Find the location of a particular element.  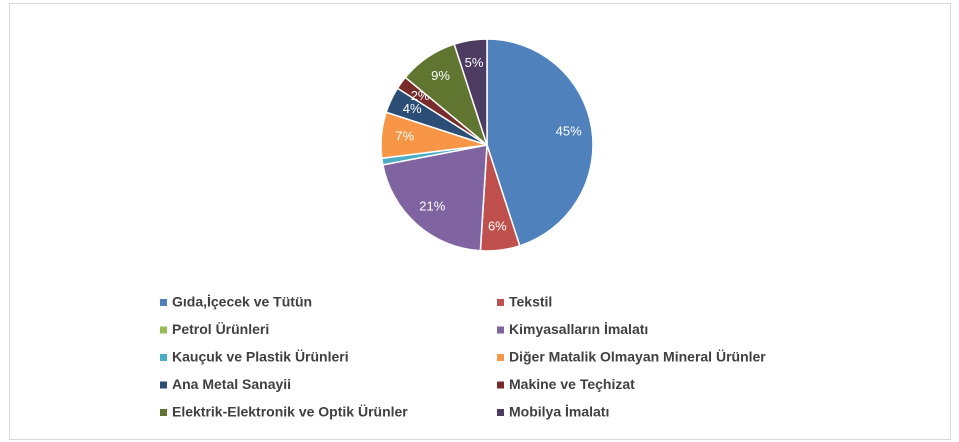

legend-label: Kimyasalların İmalatı is located at coordinates (578, 329).